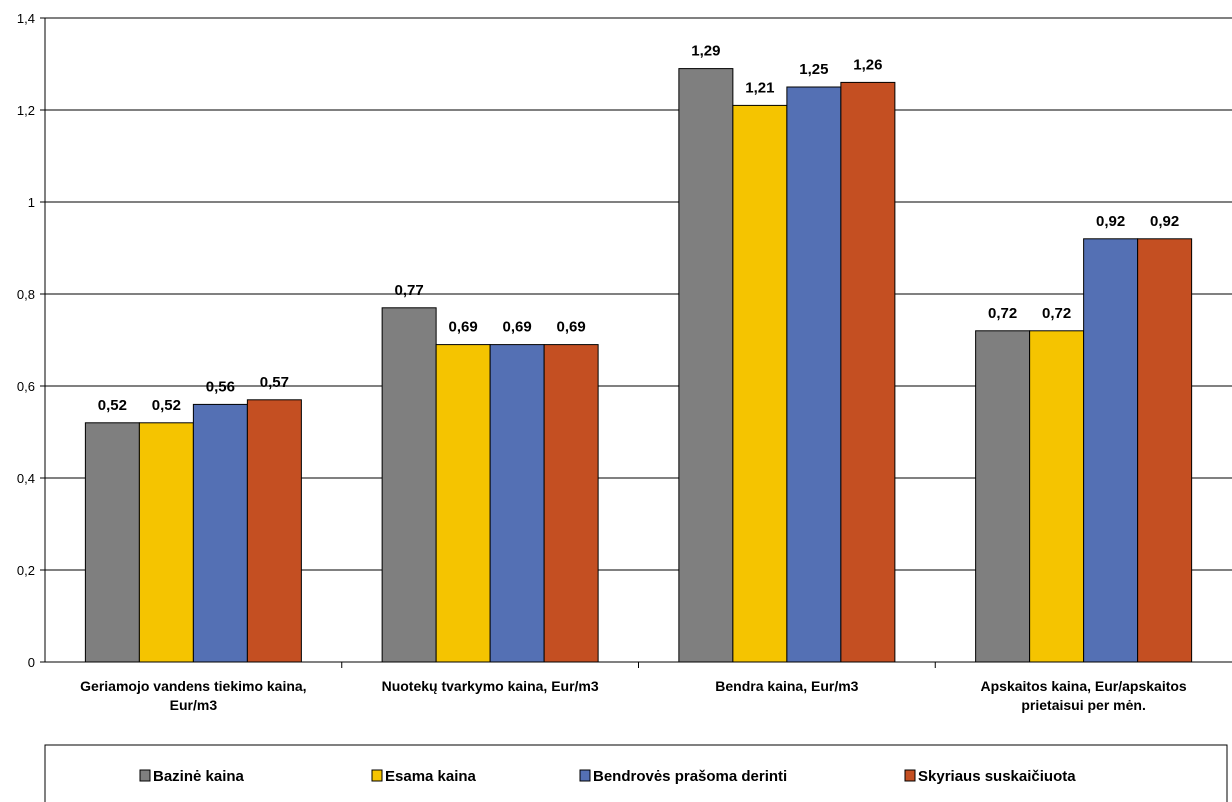 The image size is (1232, 802). Describe the element at coordinates (759, 87) in the screenshot. I see `data-label: 1,21` at that location.